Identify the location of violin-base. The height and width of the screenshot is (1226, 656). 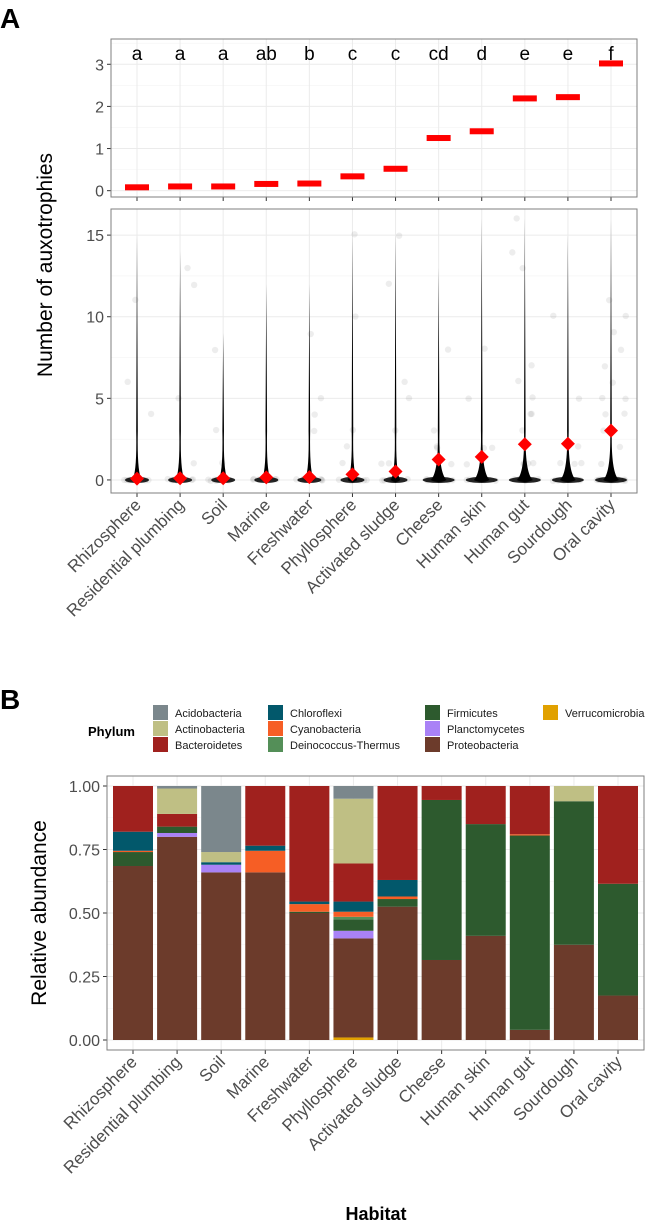
(567, 479).